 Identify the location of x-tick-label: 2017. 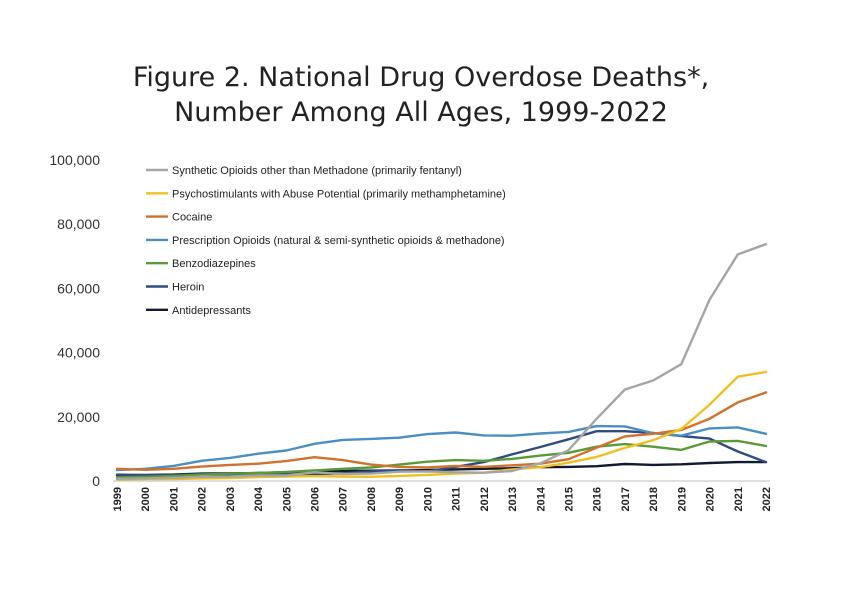
(626, 499).